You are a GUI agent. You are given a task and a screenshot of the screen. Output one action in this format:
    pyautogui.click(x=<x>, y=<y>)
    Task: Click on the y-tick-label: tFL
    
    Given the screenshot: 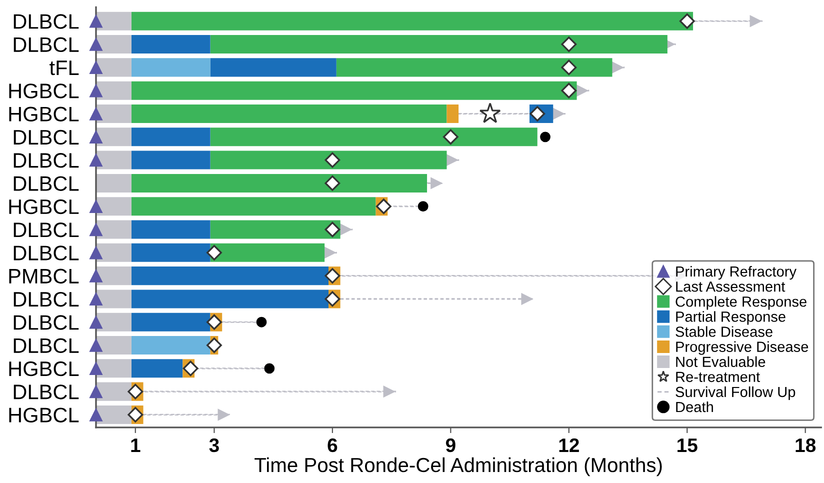 What is the action you would take?
    pyautogui.click(x=64, y=68)
    